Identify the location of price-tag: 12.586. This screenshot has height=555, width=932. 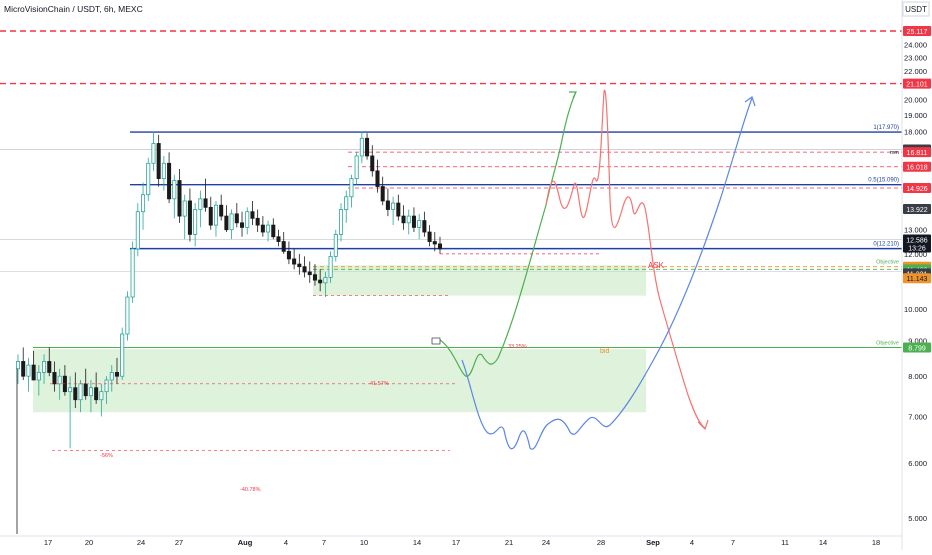
(917, 240).